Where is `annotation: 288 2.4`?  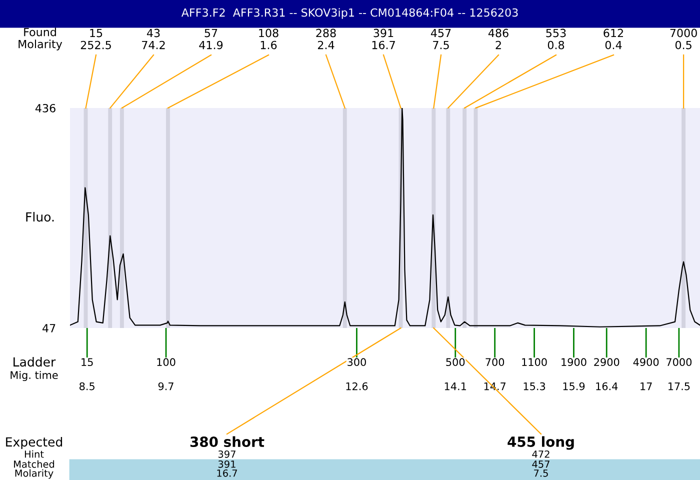 annotation: 288 2.4 is located at coordinates (326, 39).